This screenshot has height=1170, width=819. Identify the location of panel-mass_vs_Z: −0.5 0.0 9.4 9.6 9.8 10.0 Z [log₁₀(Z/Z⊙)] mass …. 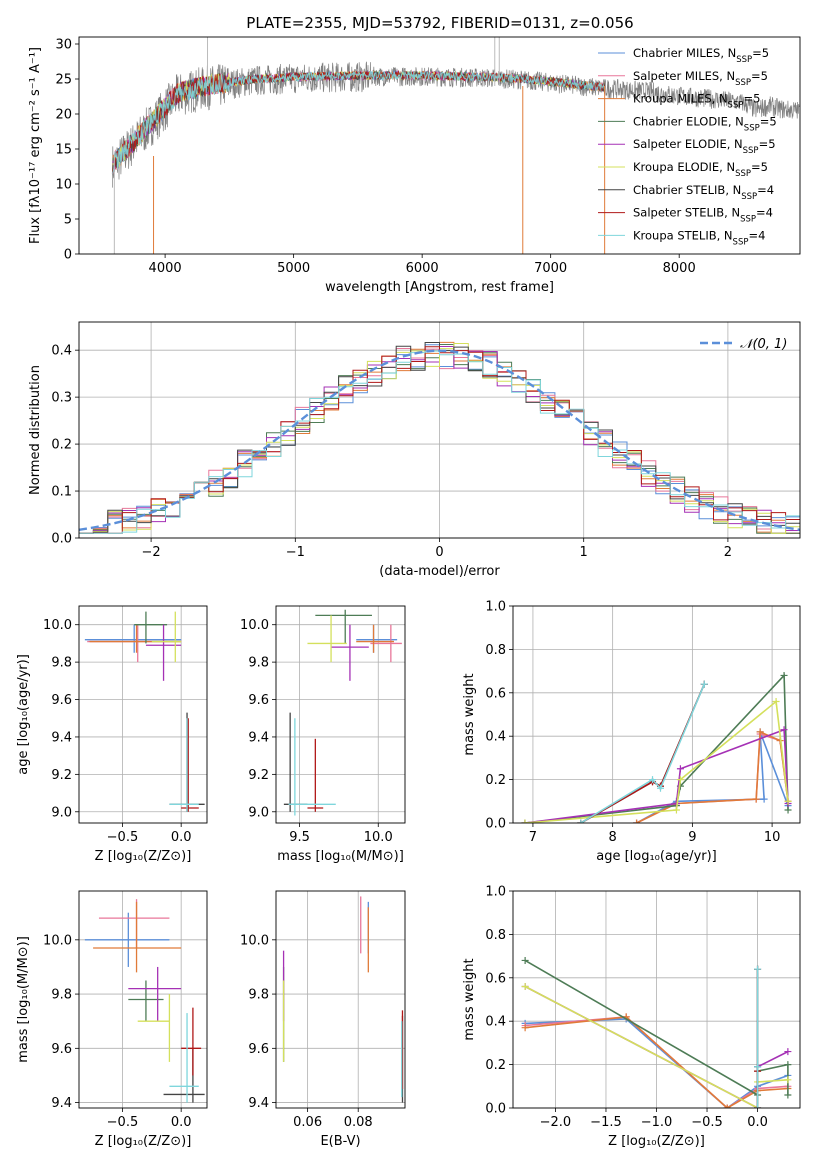
(112, 1019).